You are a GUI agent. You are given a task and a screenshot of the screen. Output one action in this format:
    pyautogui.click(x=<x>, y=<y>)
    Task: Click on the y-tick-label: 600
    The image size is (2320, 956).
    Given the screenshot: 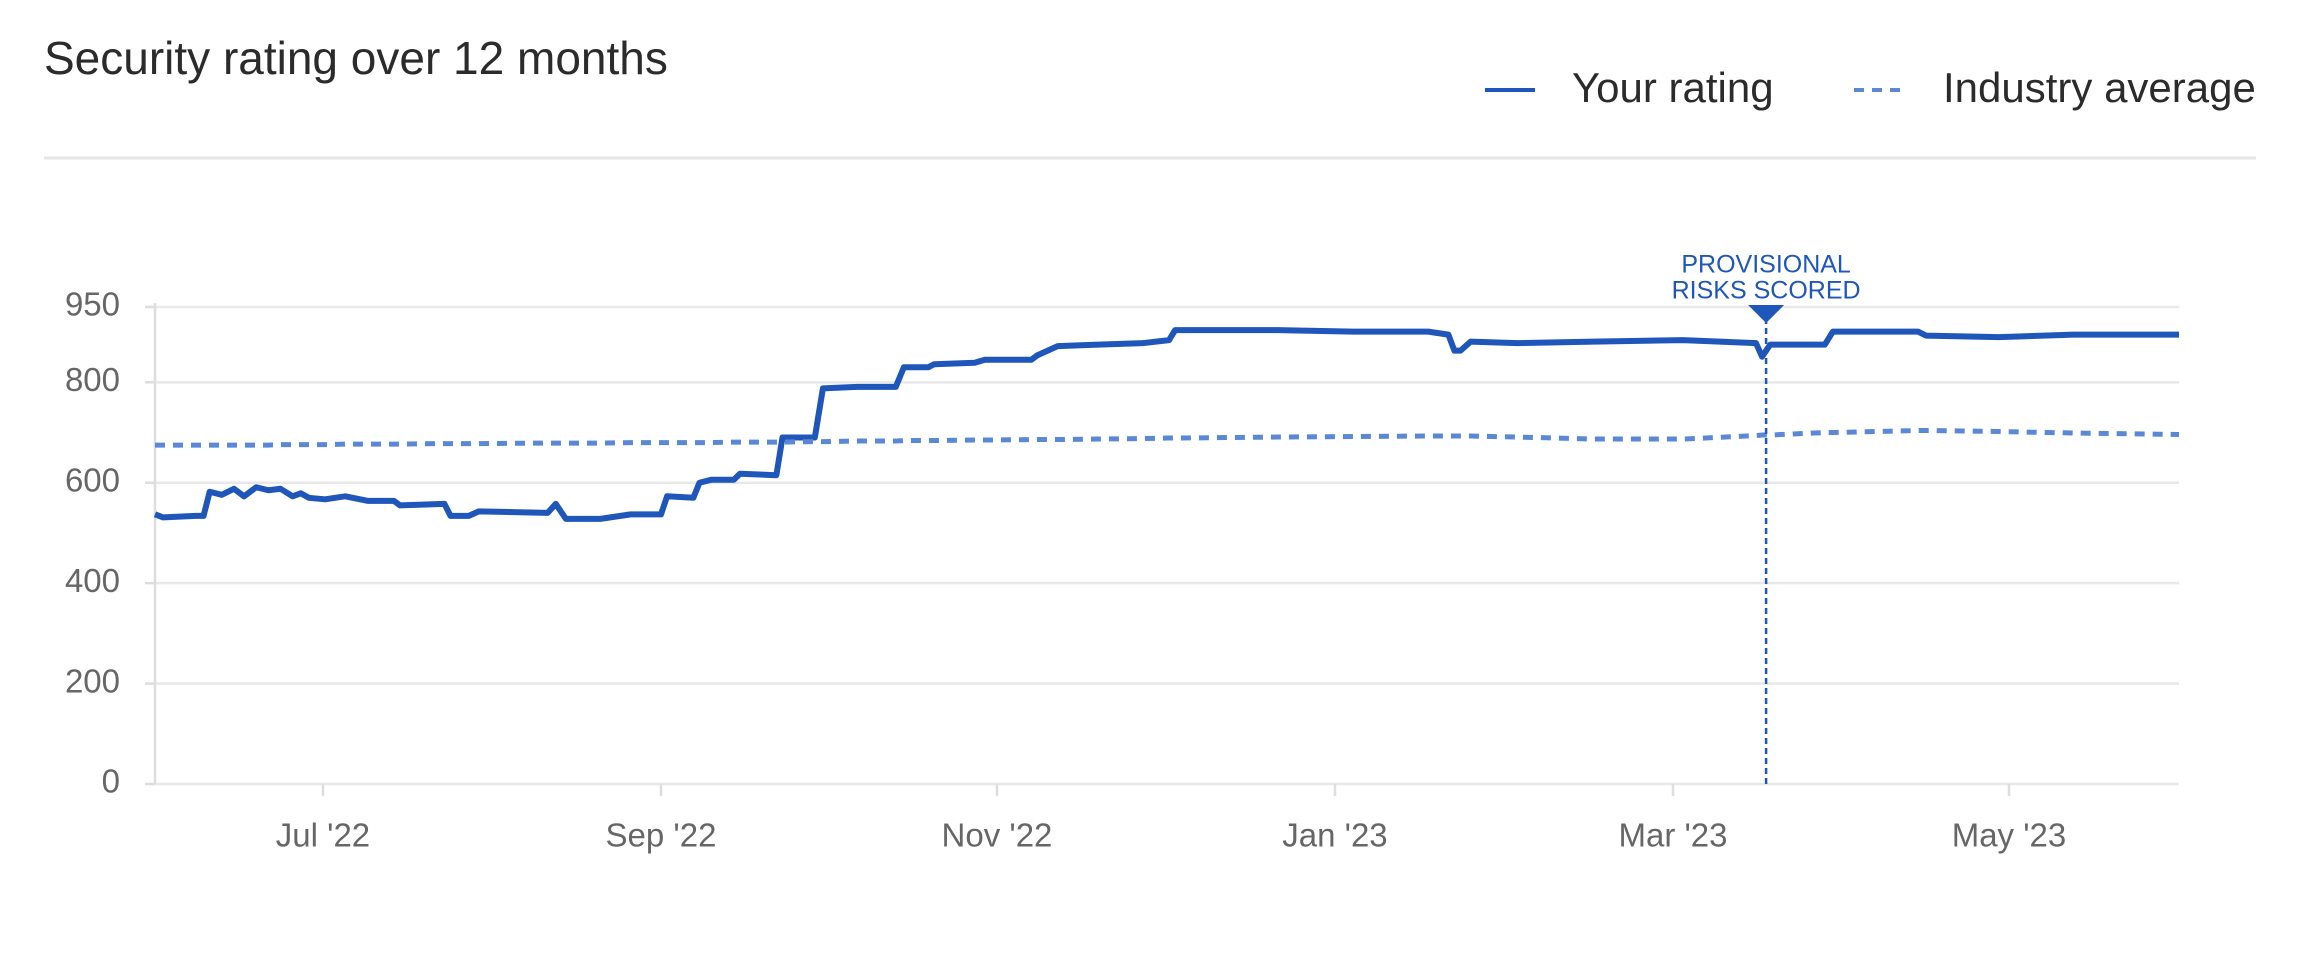 What is the action you would take?
    pyautogui.click(x=92, y=479)
    